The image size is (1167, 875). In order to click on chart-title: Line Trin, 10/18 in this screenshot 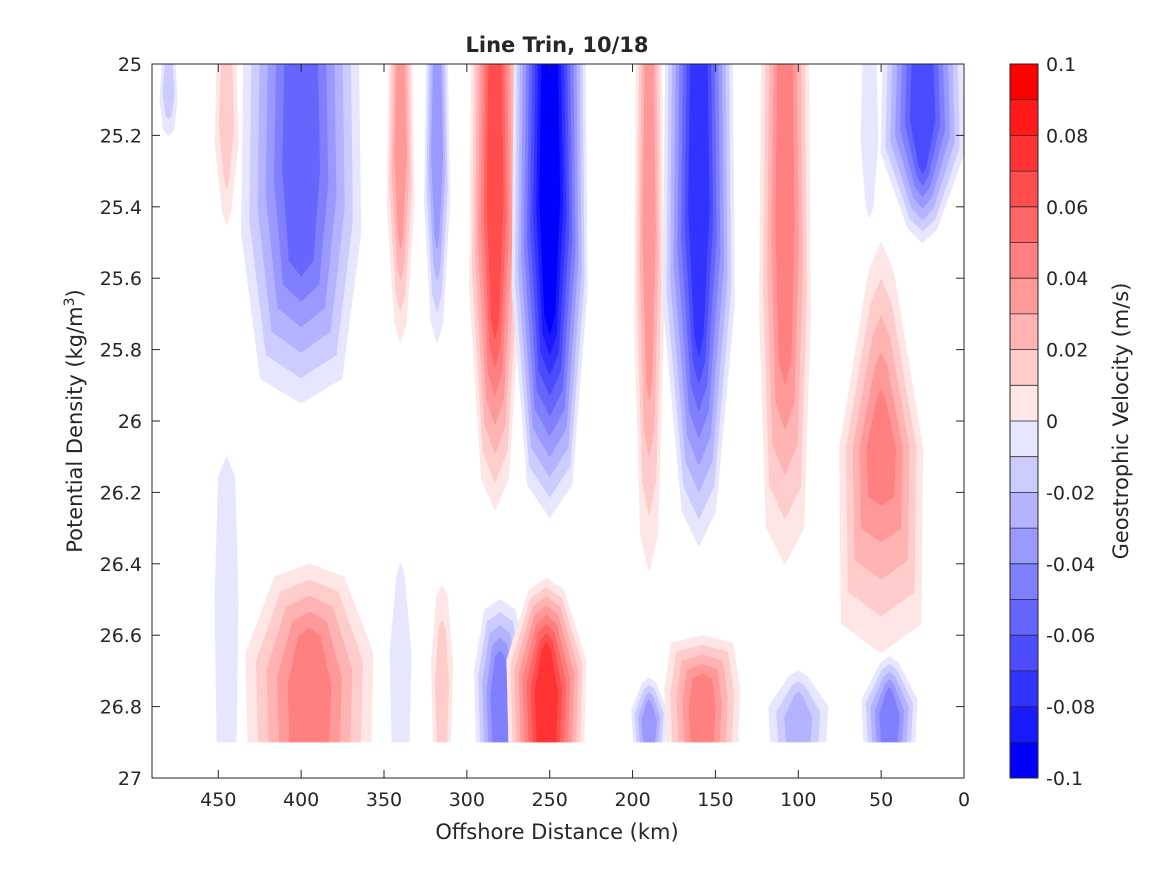, I will do `click(556, 45)`.